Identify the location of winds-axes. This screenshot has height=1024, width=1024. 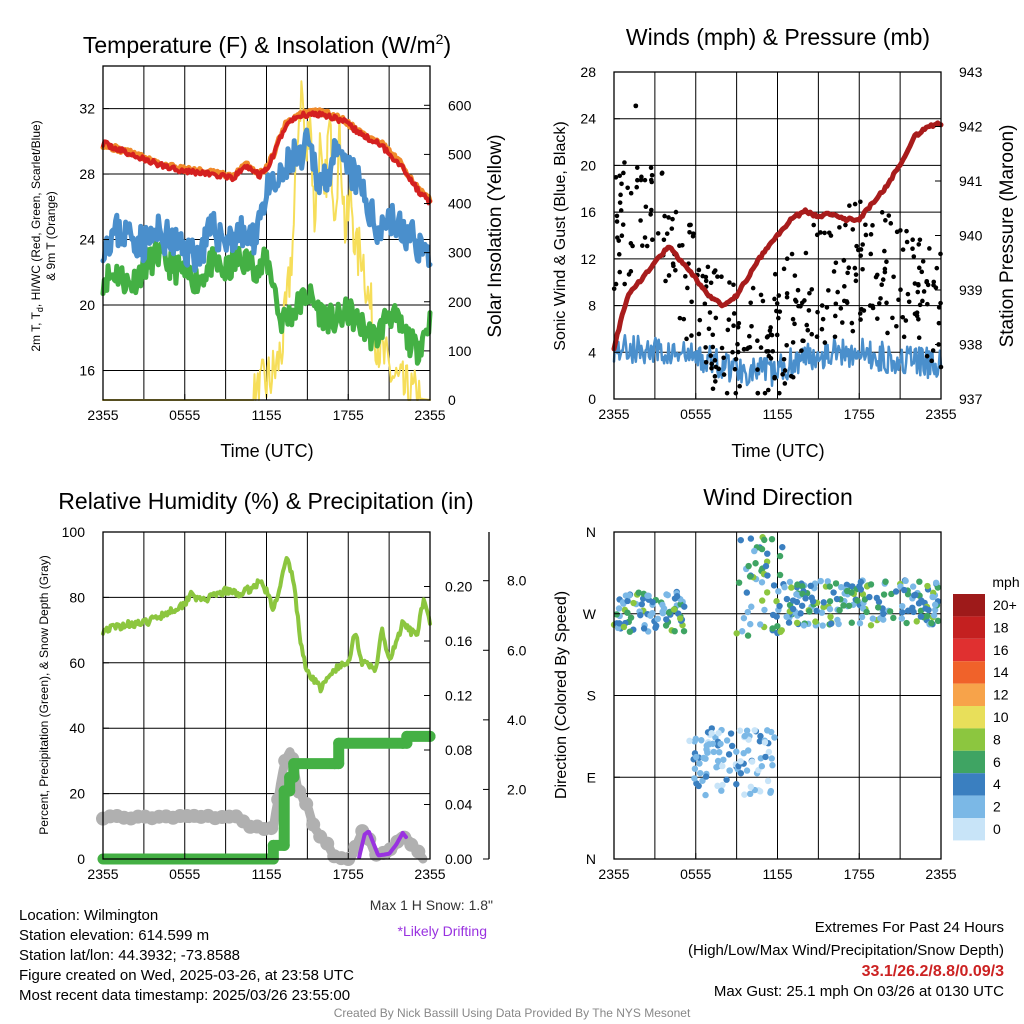
(777, 235).